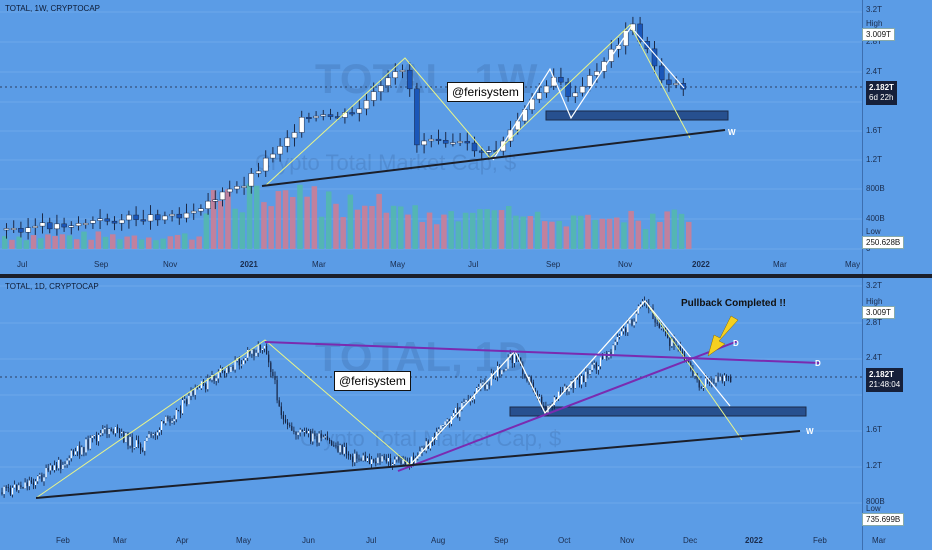  Describe the element at coordinates (52, 286) in the screenshot. I see `symbol-label: TOTAL, 1D, CRYPTOCAP` at that location.